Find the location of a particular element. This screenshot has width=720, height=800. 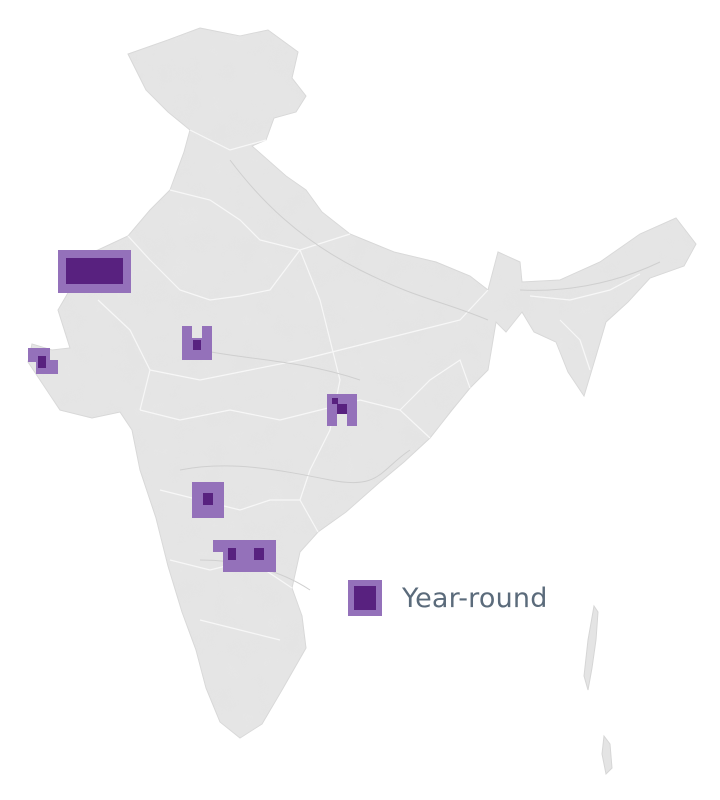

legend-swatch-icon is located at coordinates (365, 598).